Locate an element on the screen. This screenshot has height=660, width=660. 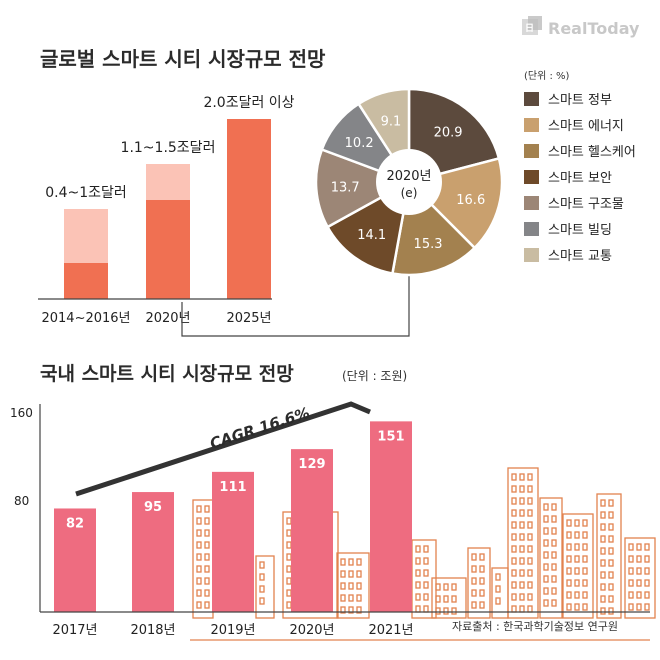
pie-unit-label: (단위 : %) is located at coordinates (547, 75).